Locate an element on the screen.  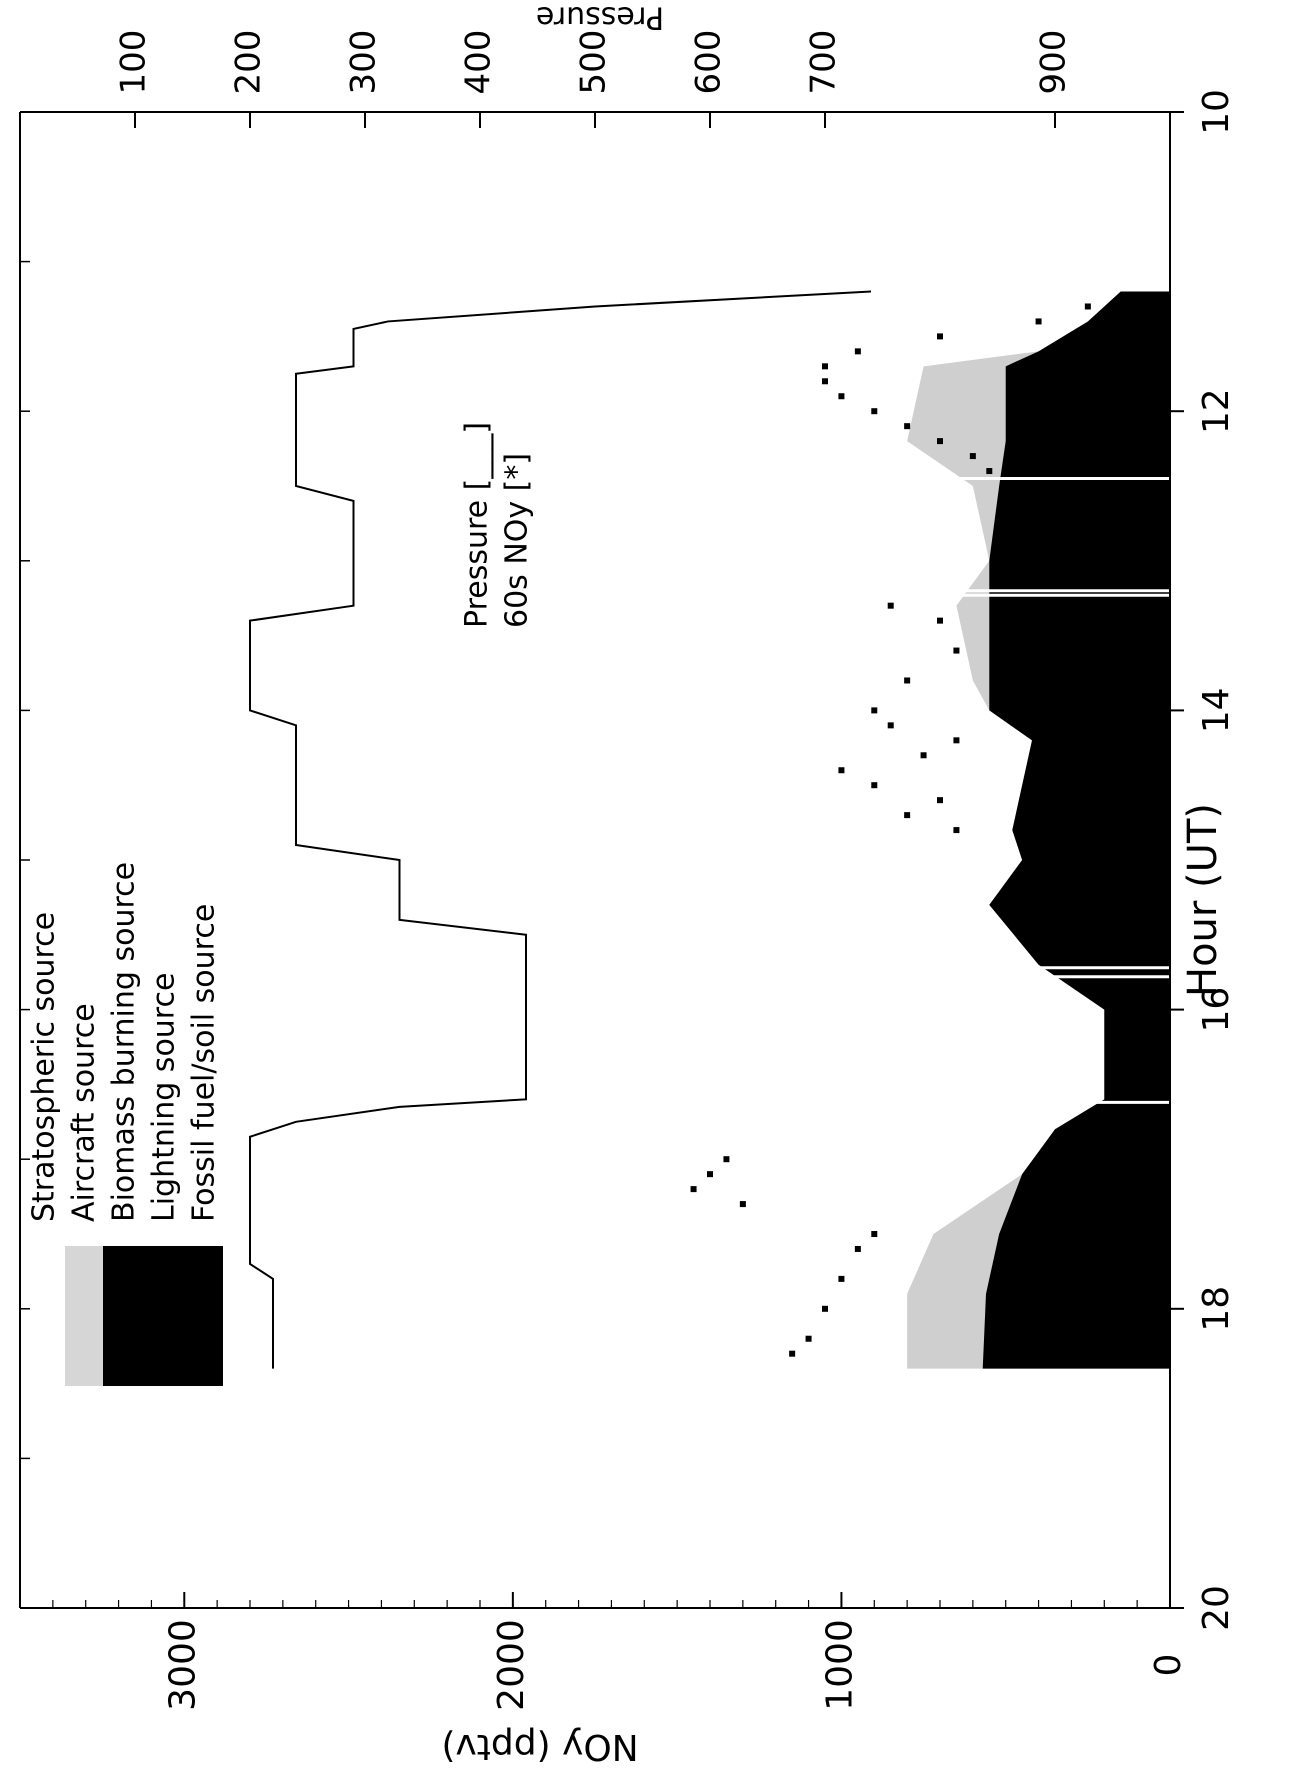
x-axis-title: Hour (UT) is located at coordinates (1203, 900).